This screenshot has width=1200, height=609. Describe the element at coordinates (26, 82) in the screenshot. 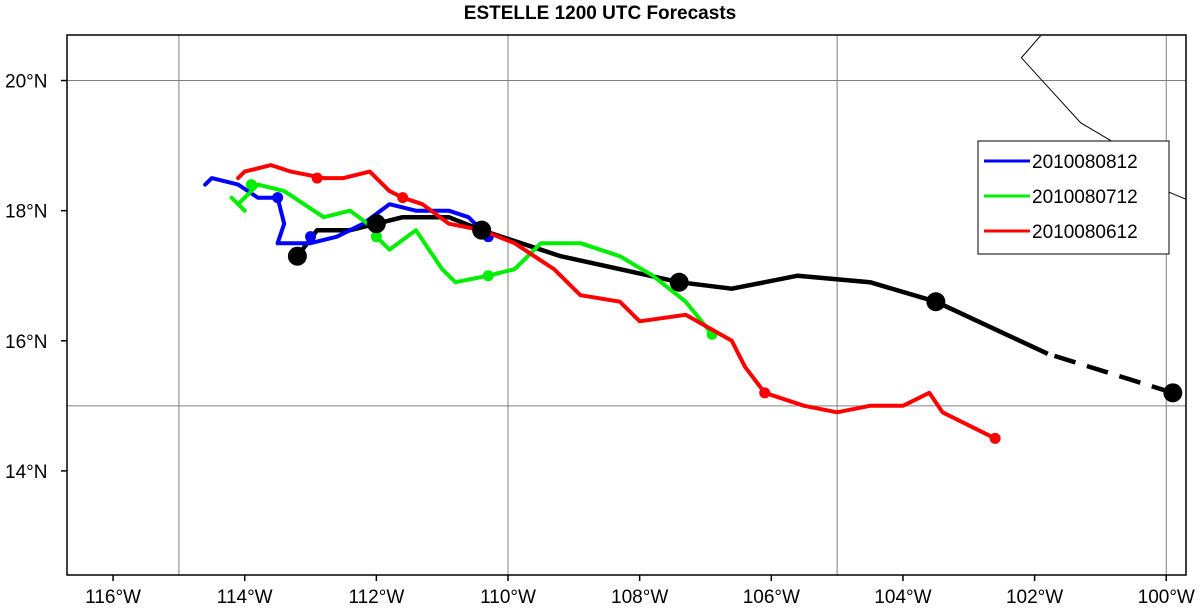

I see `y-tick-label: 20°N` at that location.